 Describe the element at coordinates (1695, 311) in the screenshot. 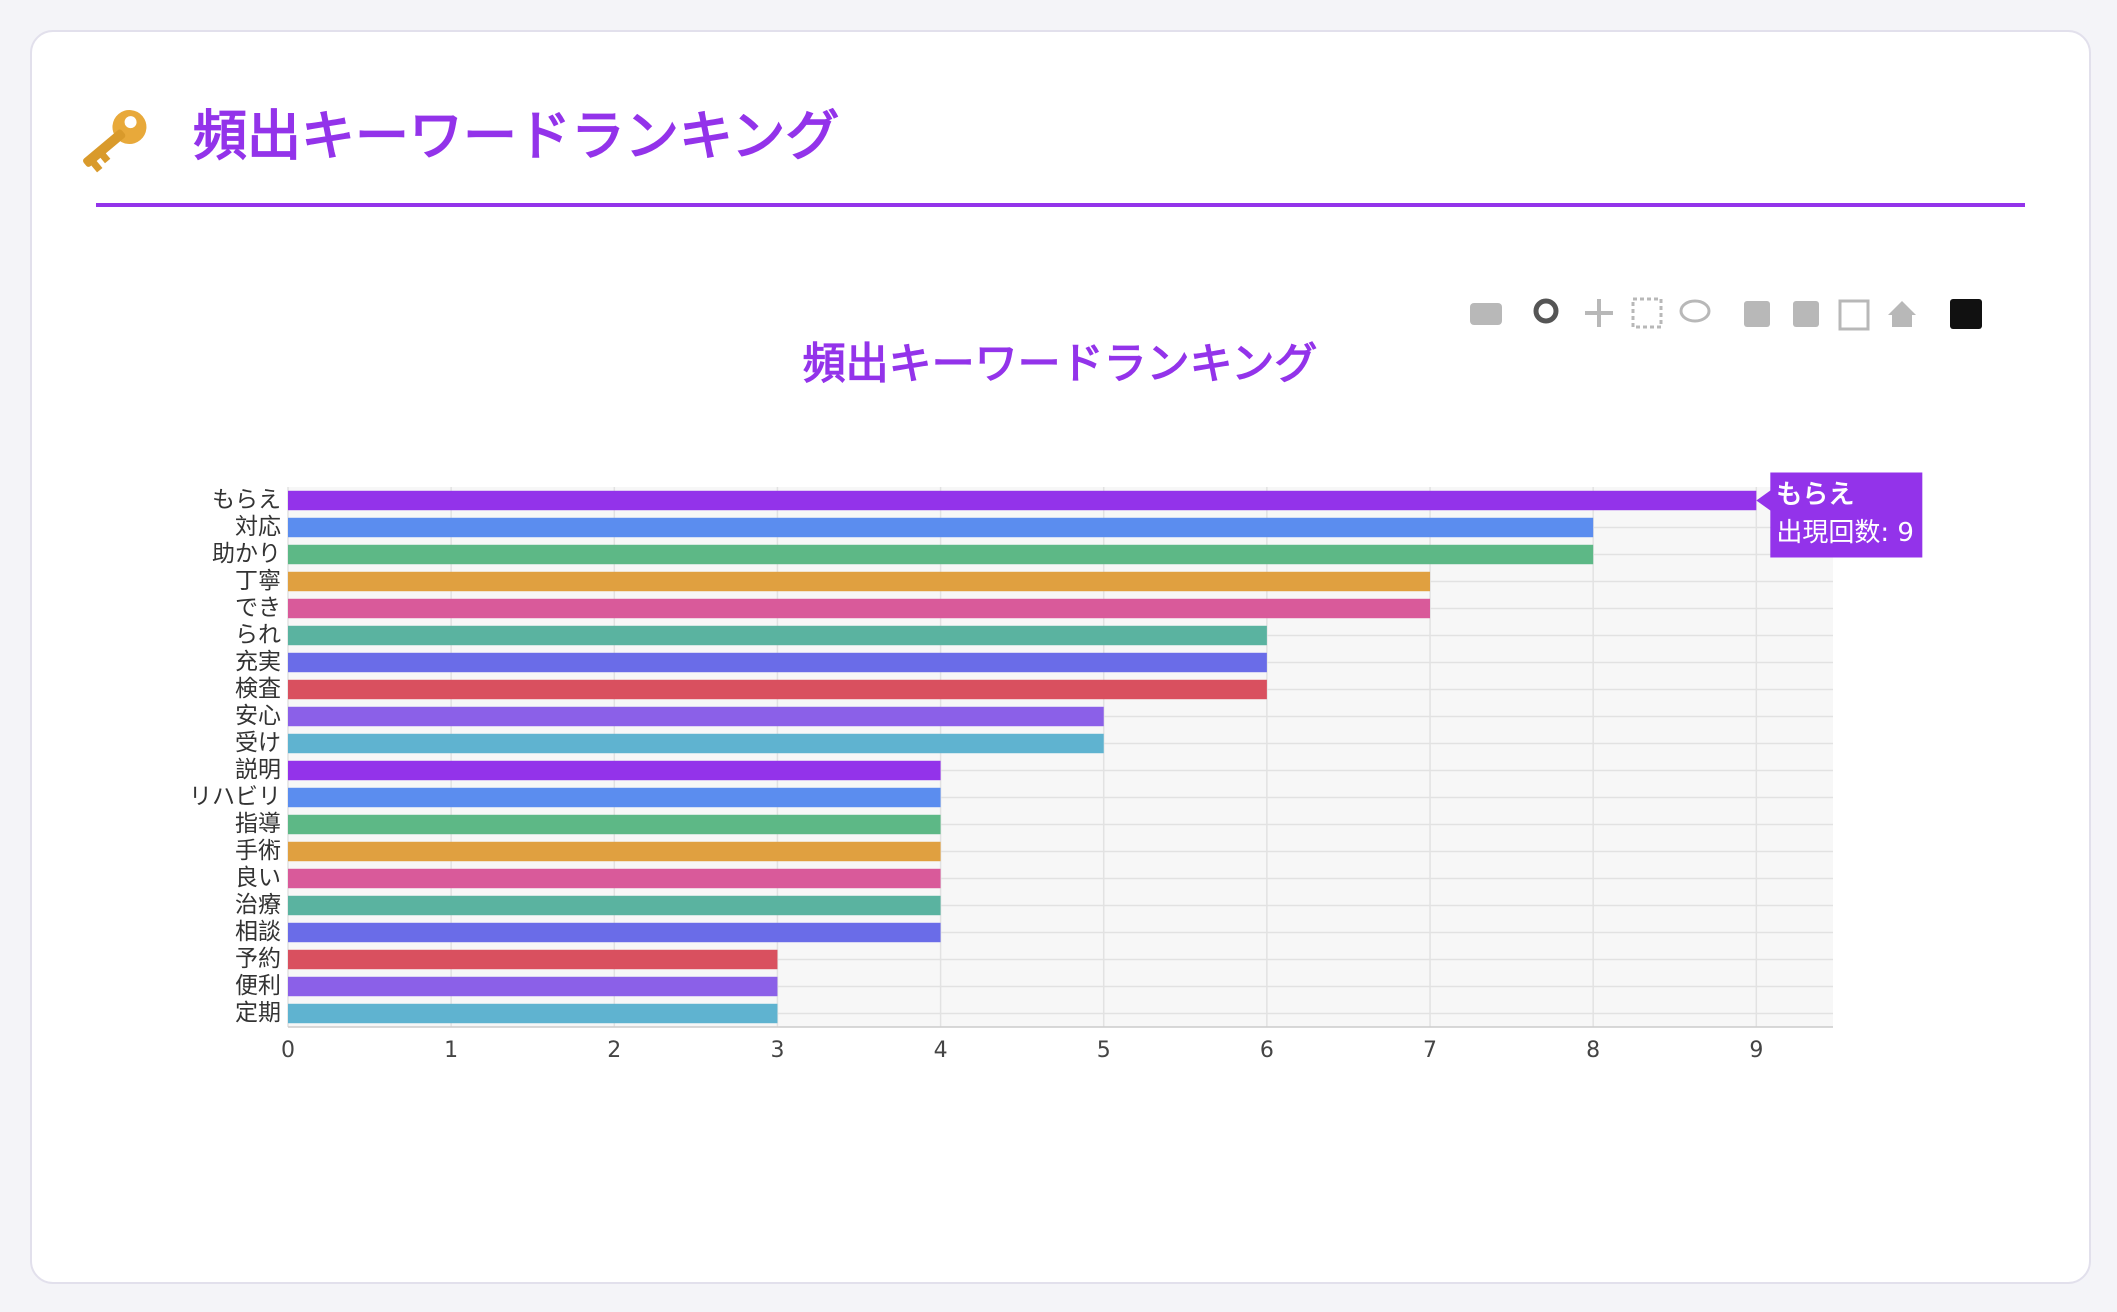

I see `lasso-button` at that location.